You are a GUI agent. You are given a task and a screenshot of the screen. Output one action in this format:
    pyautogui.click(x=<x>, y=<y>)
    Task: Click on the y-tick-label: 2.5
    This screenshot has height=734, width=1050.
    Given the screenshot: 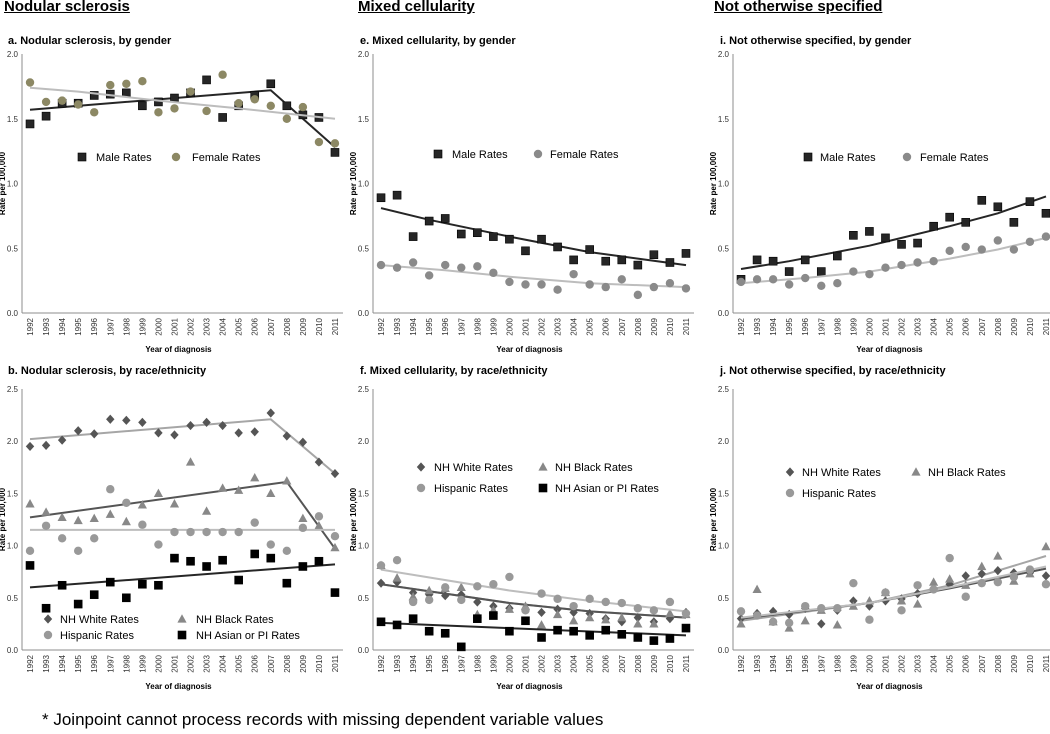 What is the action you would take?
    pyautogui.click(x=13, y=389)
    